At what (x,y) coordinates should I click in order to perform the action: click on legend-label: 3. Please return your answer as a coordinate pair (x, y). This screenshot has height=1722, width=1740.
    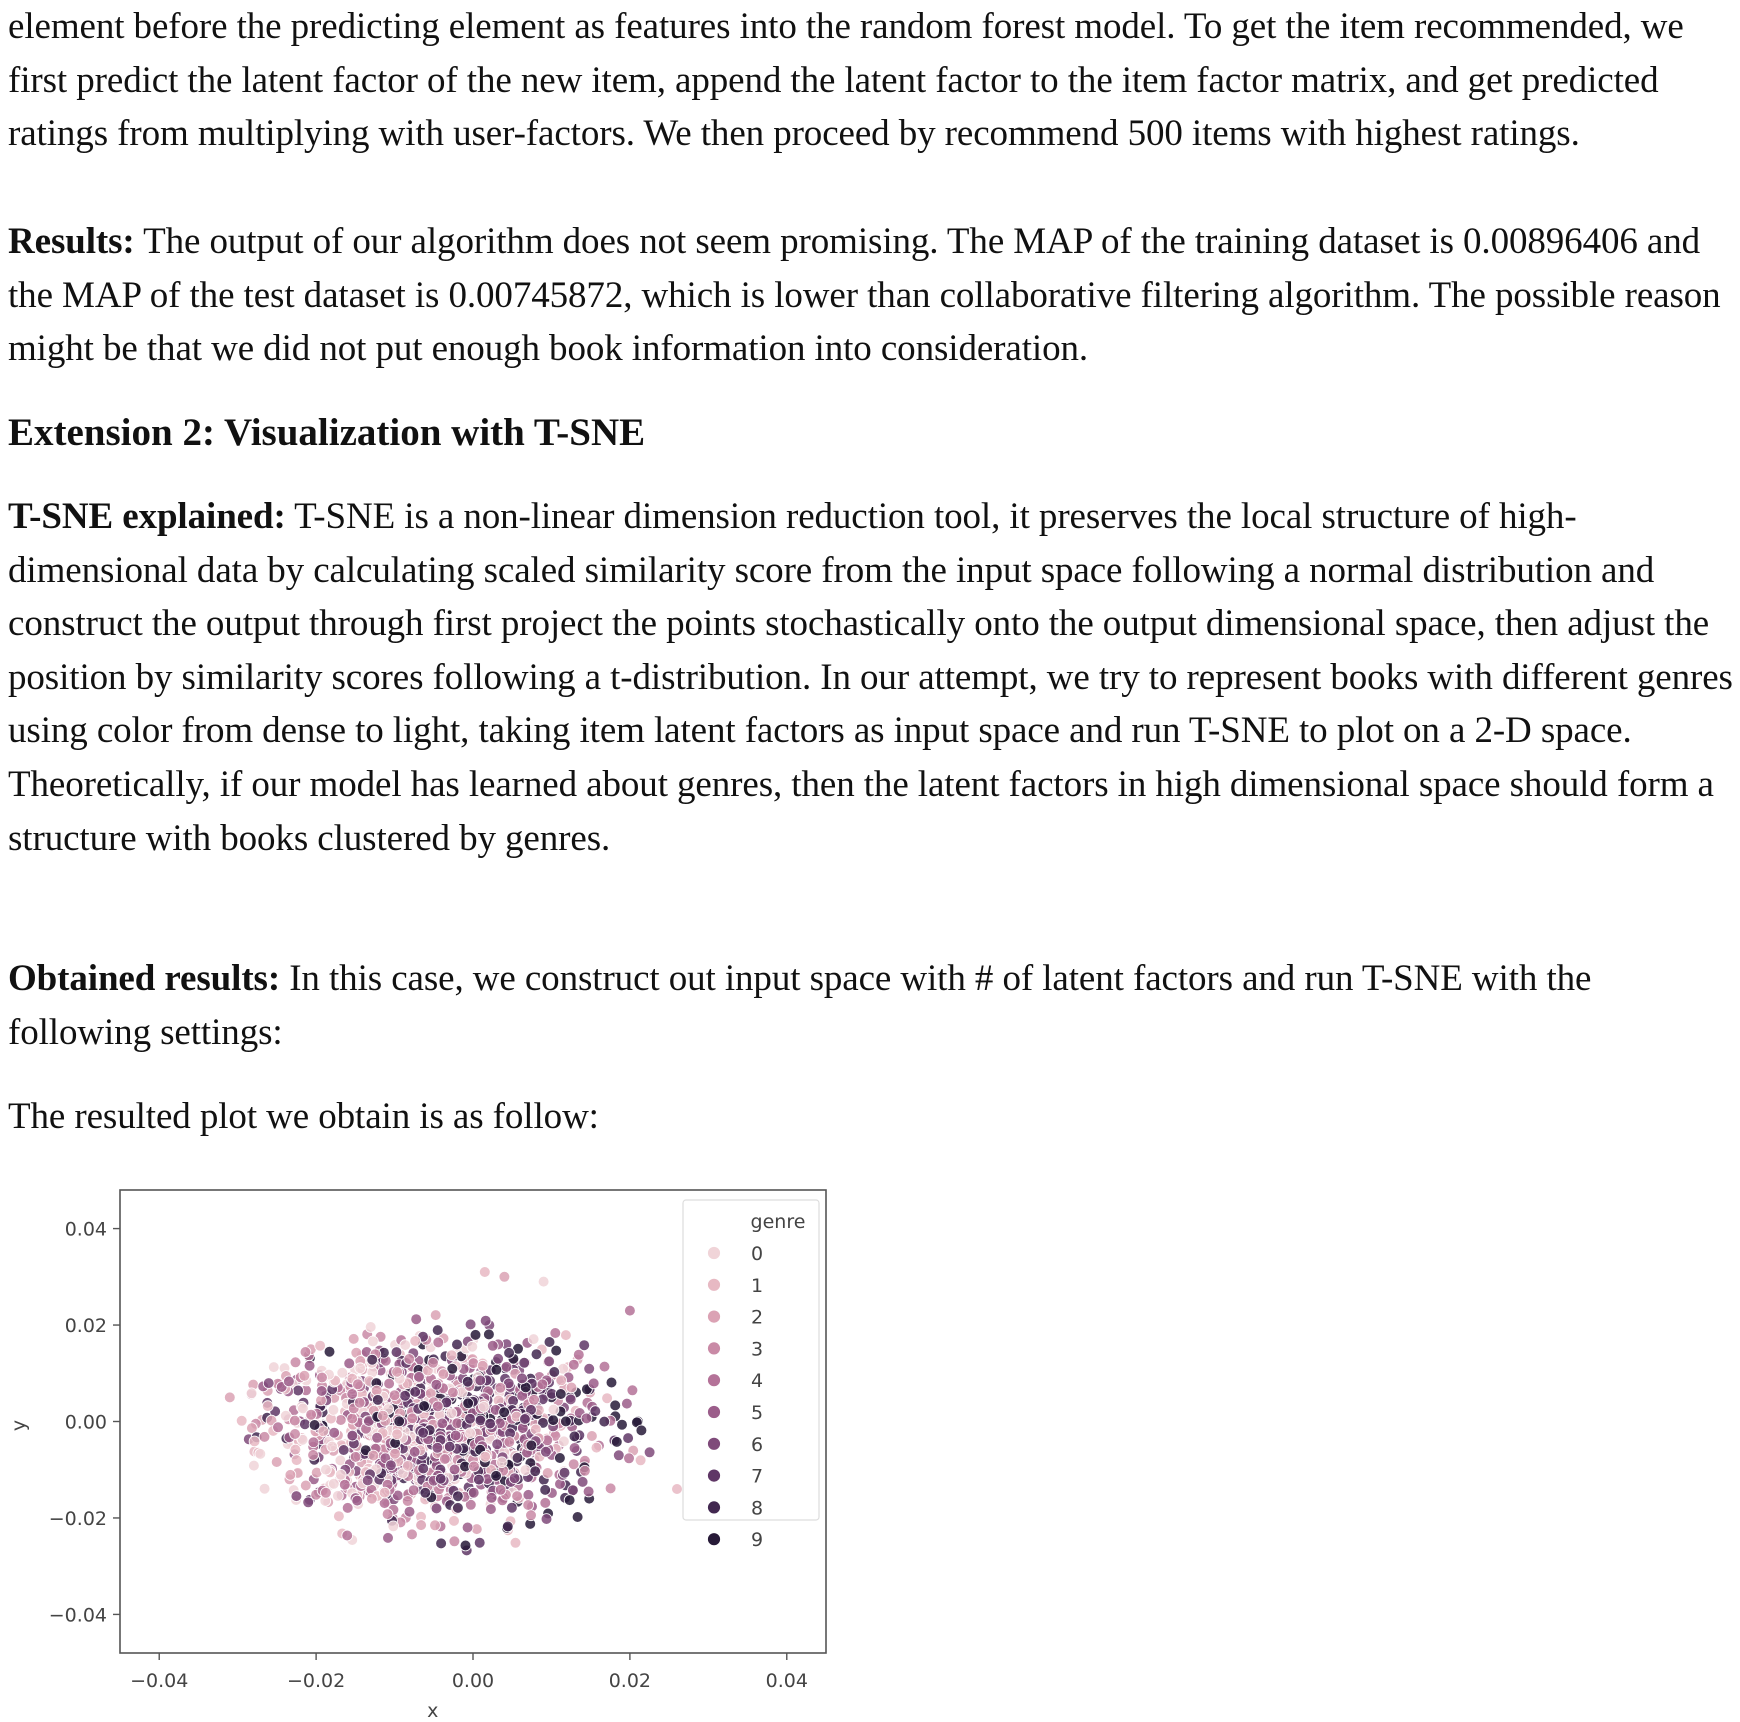
    Looking at the image, I should click on (757, 1349).